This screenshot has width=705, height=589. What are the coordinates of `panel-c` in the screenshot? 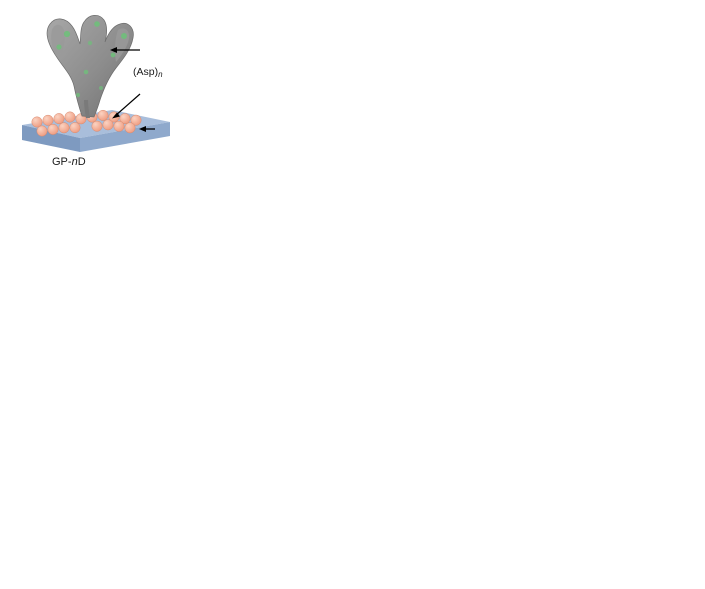 It's located at (580, 94).